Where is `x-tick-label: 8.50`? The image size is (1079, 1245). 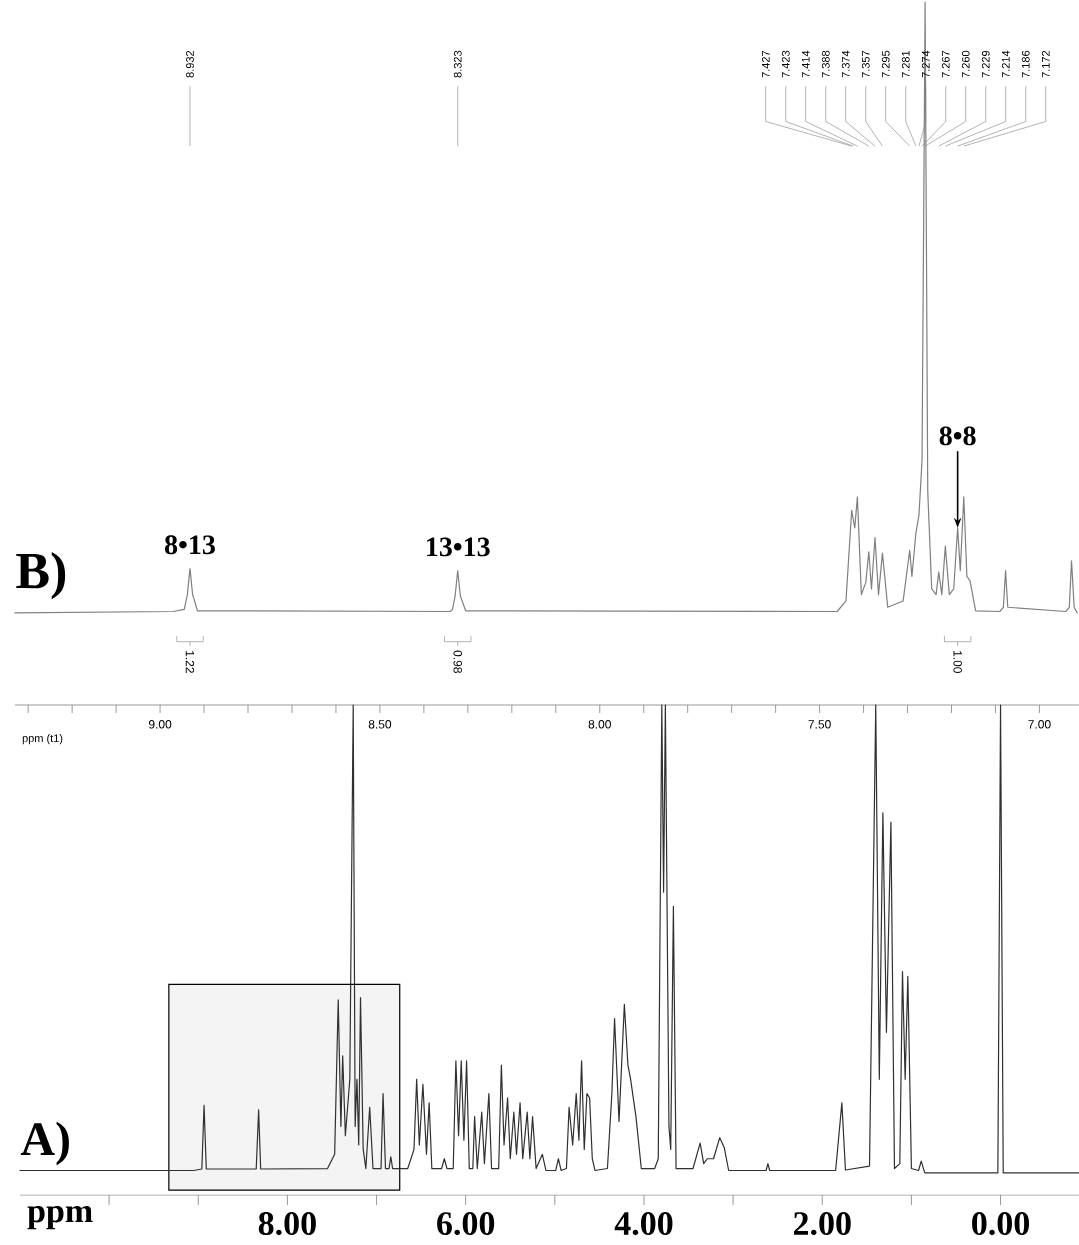 x-tick-label: 8.50 is located at coordinates (380, 724).